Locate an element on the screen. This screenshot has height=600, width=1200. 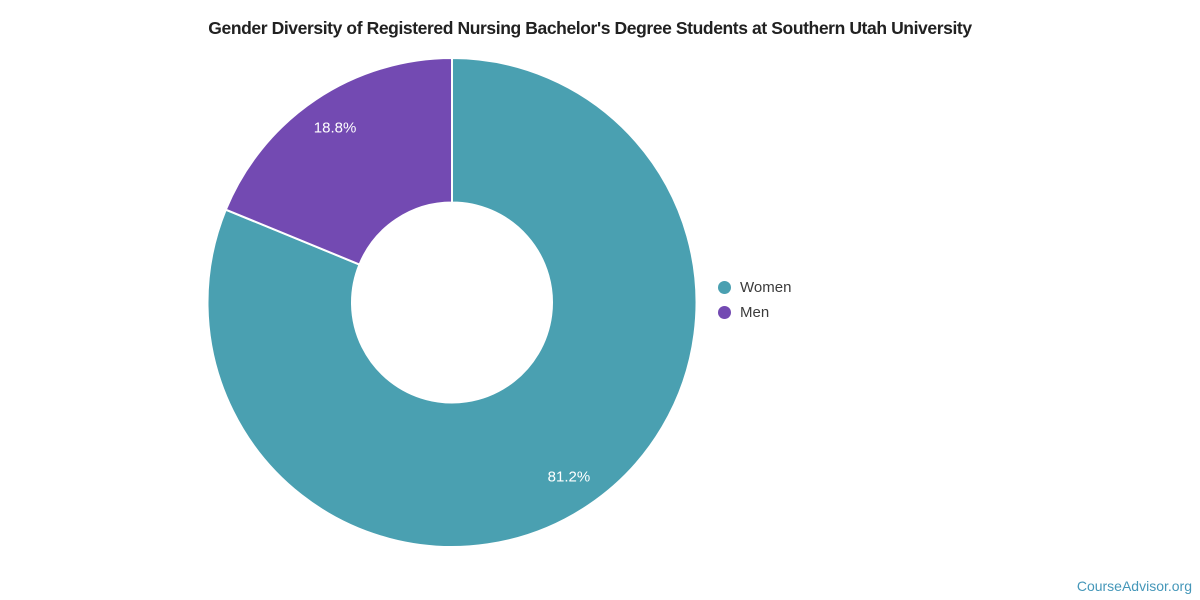
legend-label-men: Men is located at coordinates (755, 312).